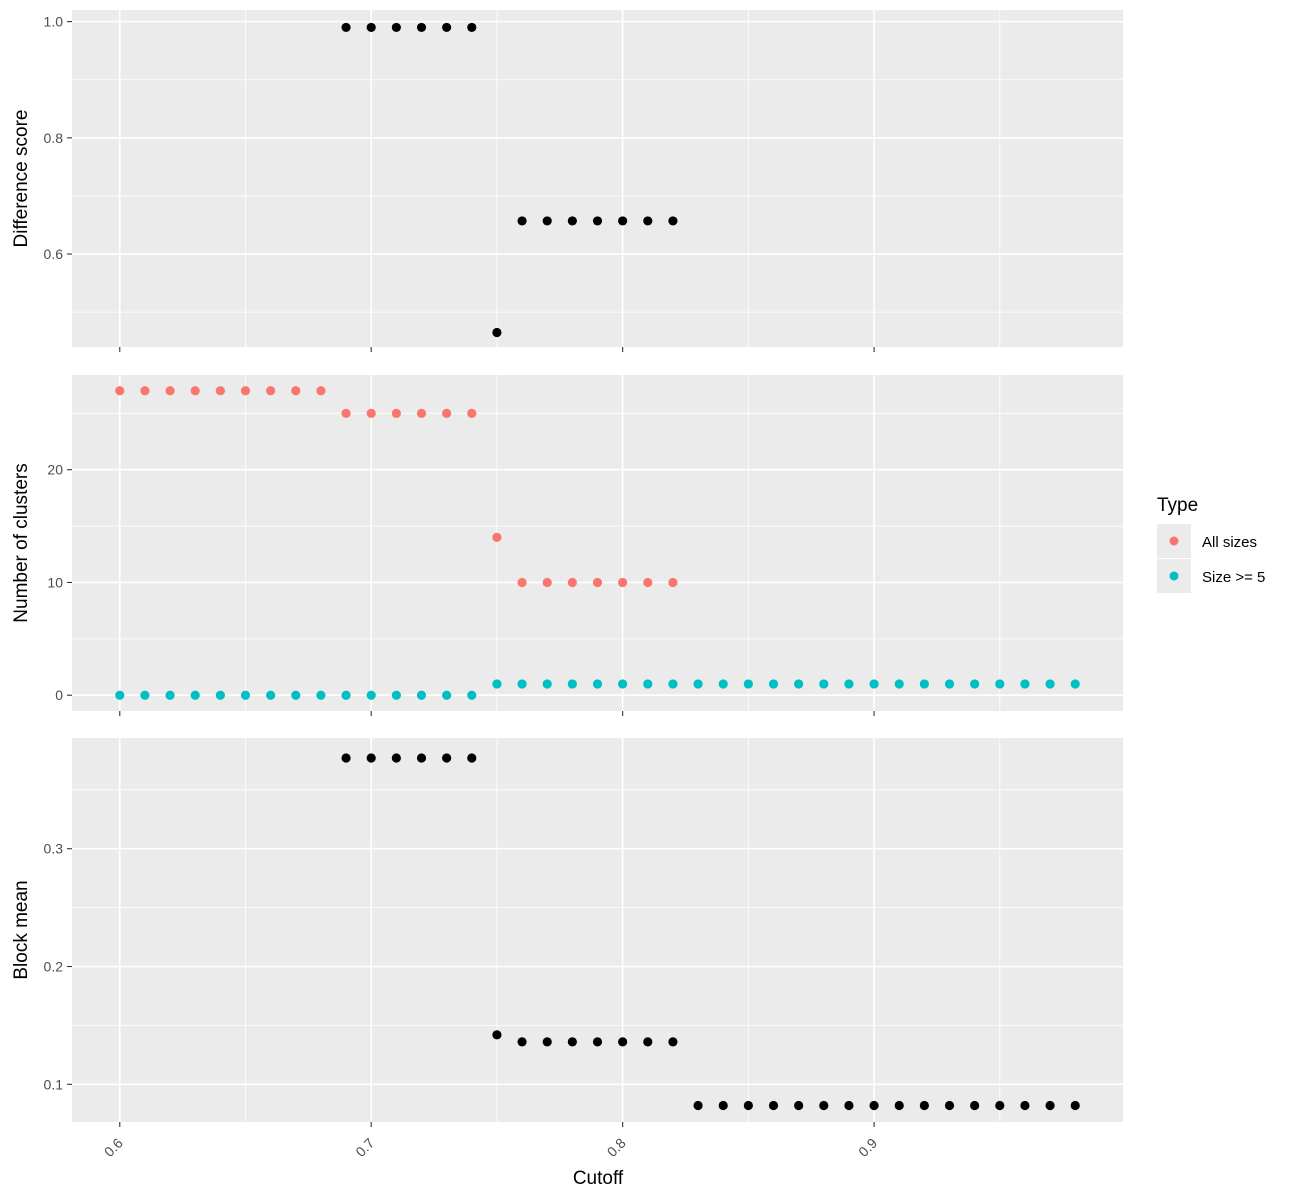 This screenshot has width=1300, height=1200. Describe the element at coordinates (21, 929) in the screenshot. I see `y-axis-title: Block mean` at that location.